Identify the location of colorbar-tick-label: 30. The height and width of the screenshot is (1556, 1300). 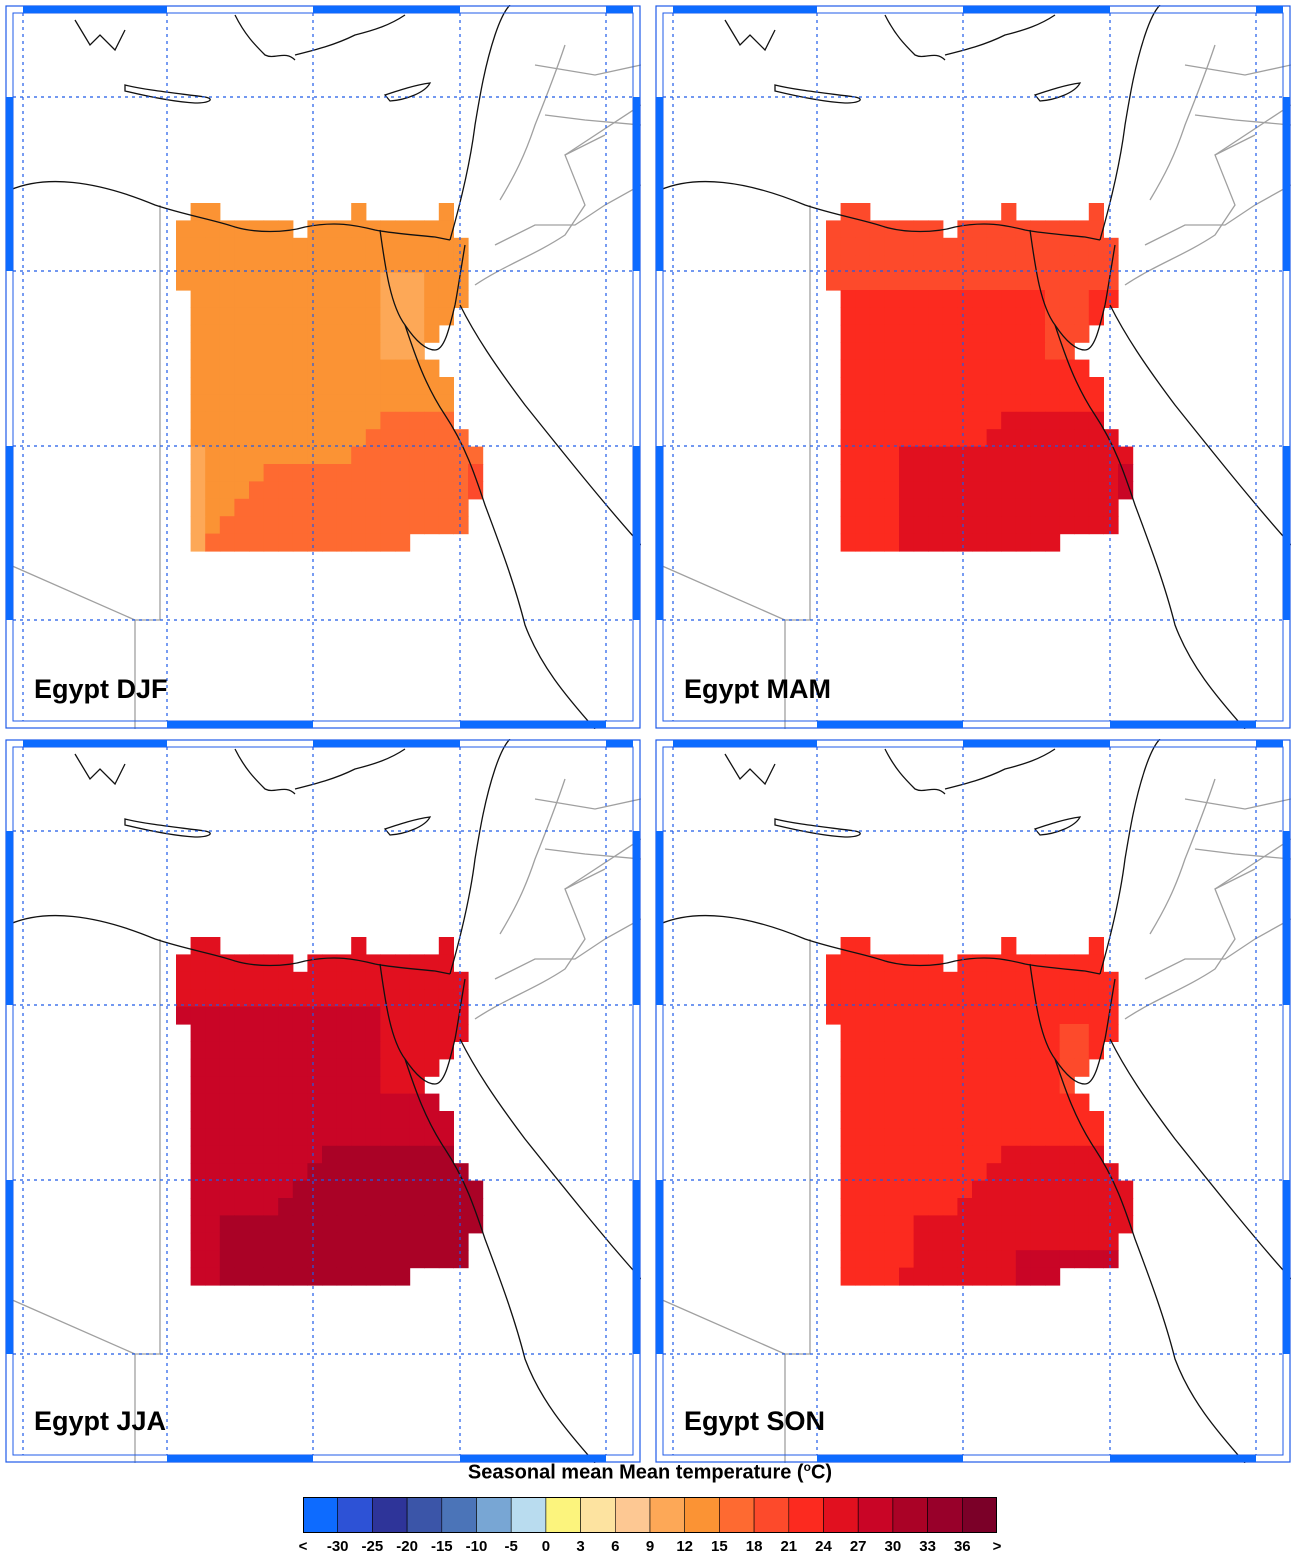
(893, 1546).